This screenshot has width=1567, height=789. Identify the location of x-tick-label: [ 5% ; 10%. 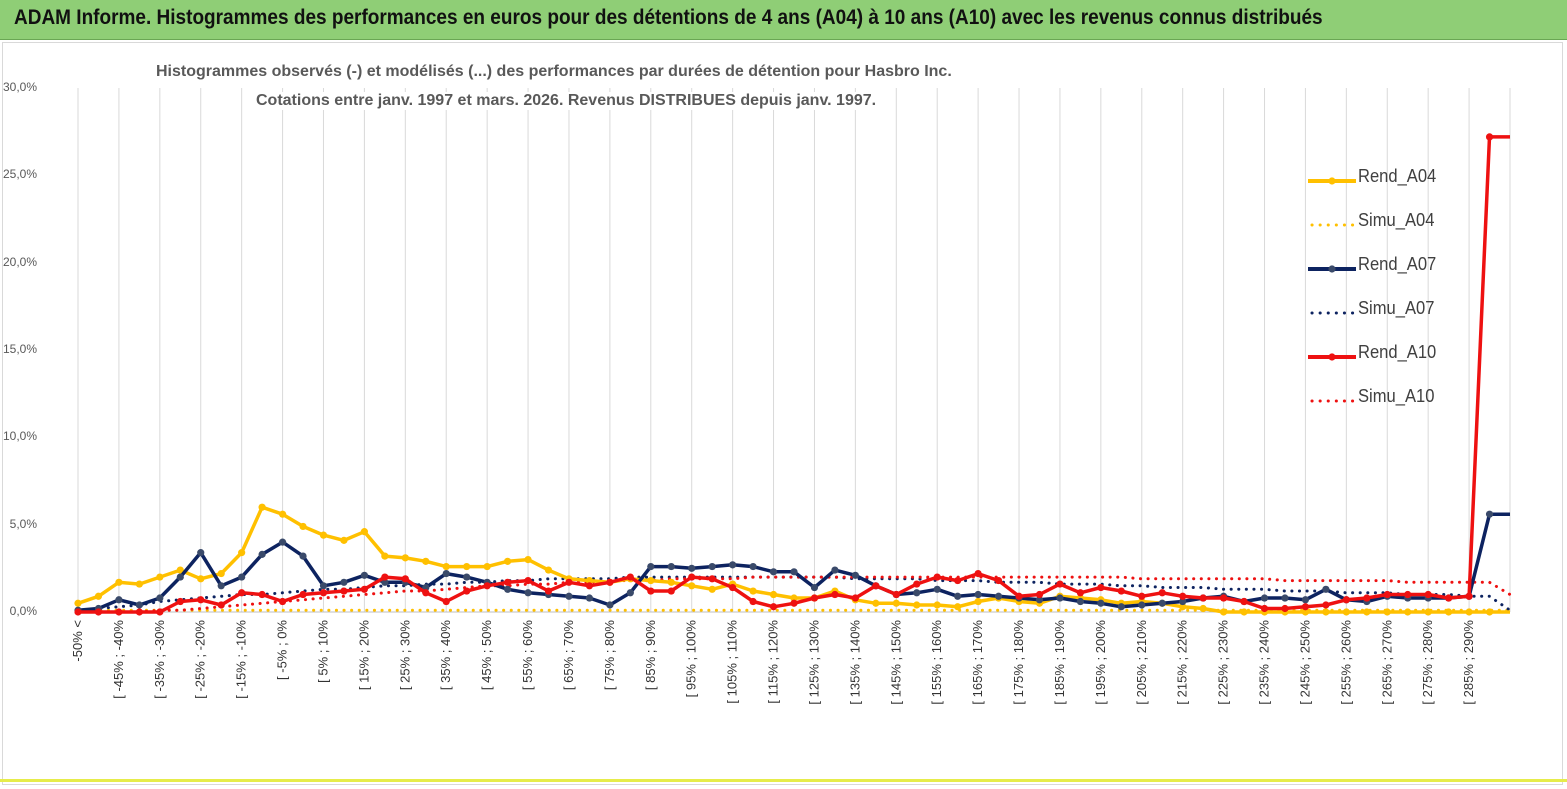
(322, 651).